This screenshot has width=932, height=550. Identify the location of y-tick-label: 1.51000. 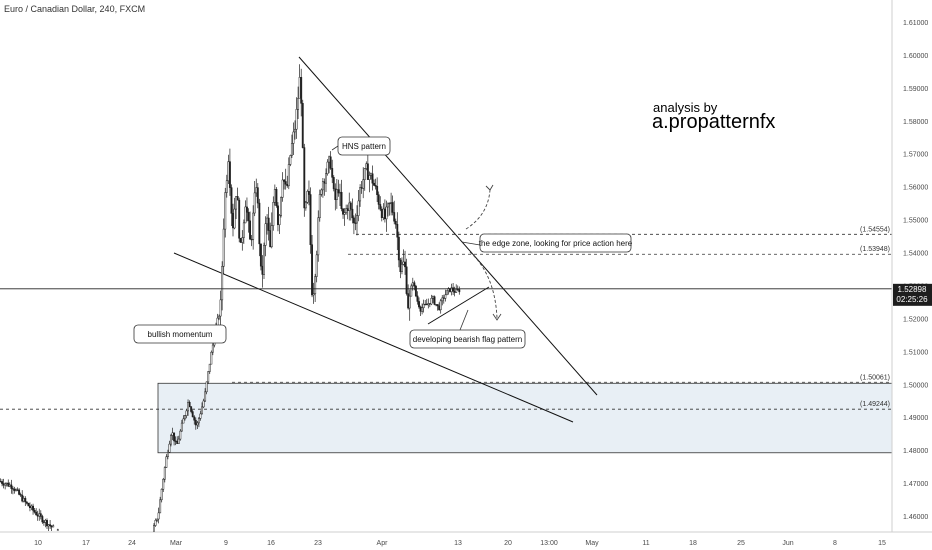
(915, 352).